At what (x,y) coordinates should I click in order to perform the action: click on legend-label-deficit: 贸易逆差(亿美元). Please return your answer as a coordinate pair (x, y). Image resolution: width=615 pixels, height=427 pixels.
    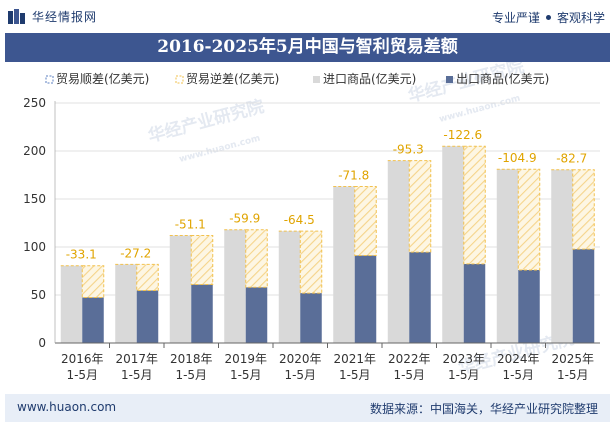
    Looking at the image, I should click on (232, 78).